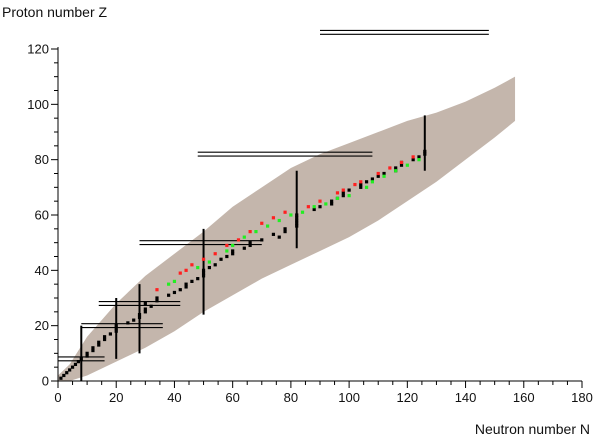  What do you see at coordinates (42, 325) in the screenshot?
I see `y-tick-label: 20` at bounding box center [42, 325].